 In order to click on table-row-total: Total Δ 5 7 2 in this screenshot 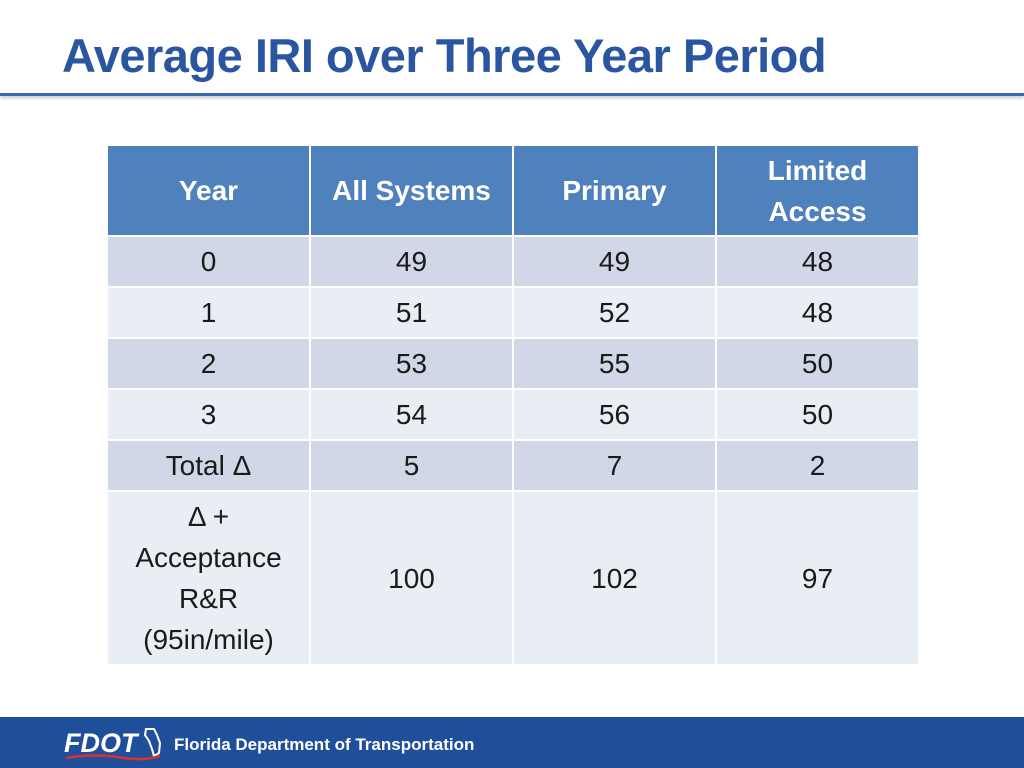, I will do `click(513, 465)`.